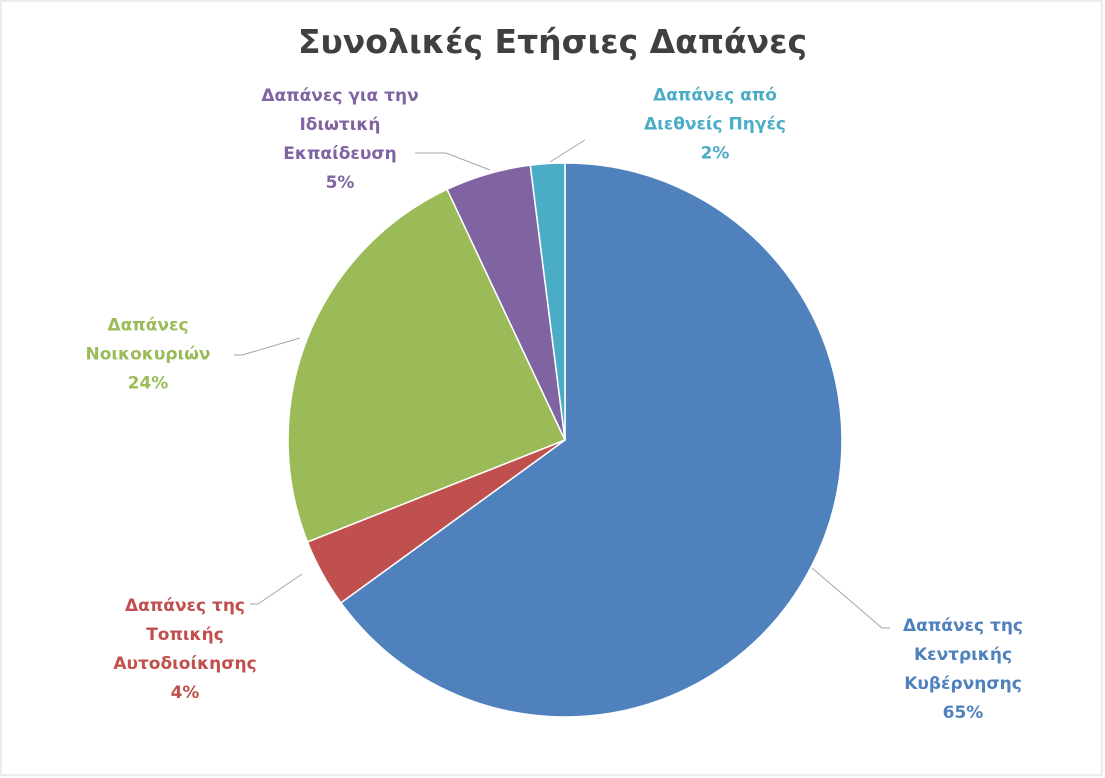 Image resolution: width=1105 pixels, height=778 pixels. Describe the element at coordinates (715, 110) in the screenshot. I see `category-label: Δαπάνες από Διεθνείς Πηγές` at that location.